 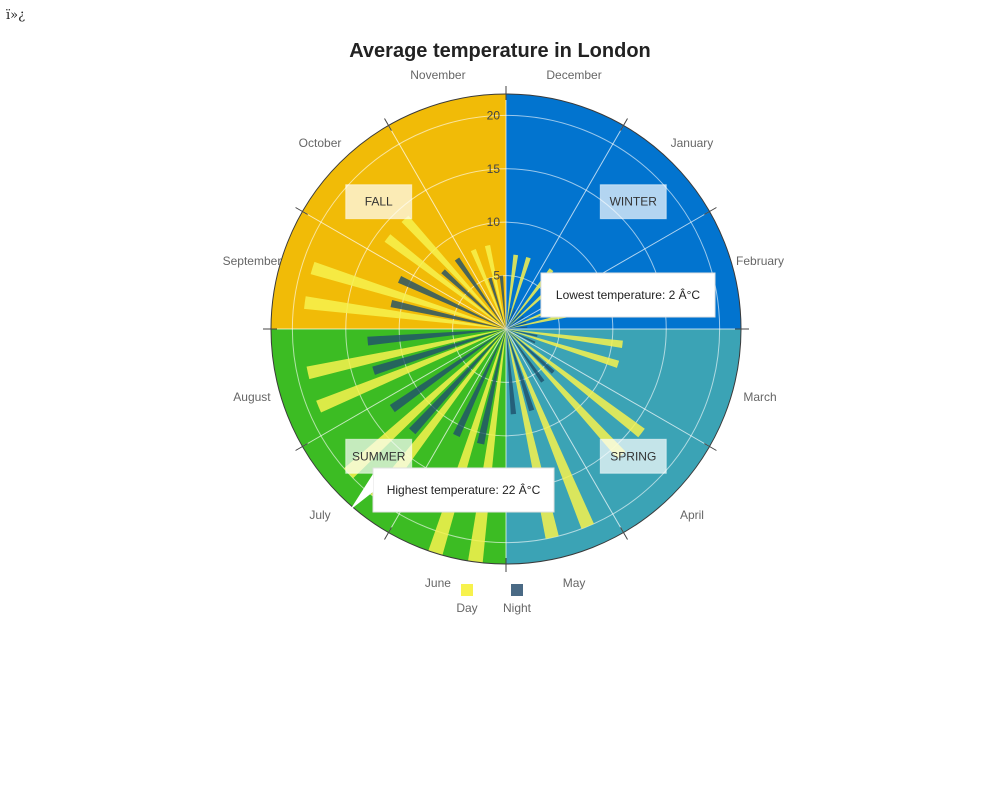 I want to click on month-label-january: January, so click(x=692, y=143).